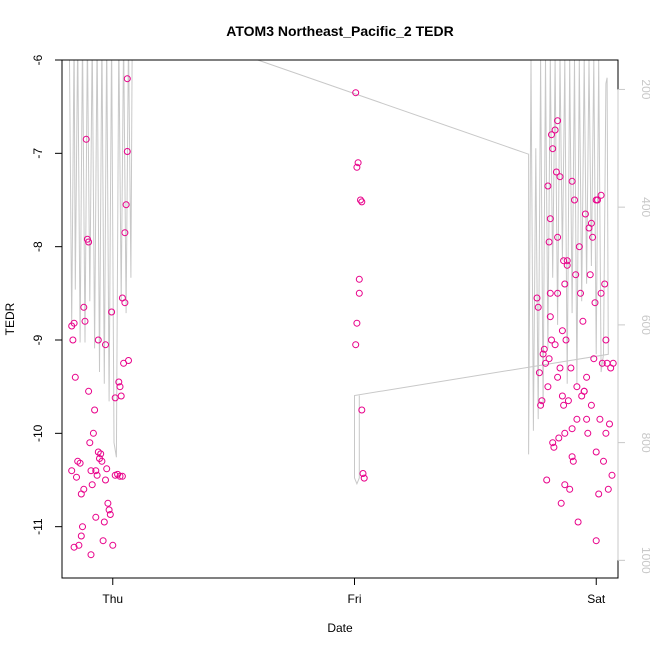 The height and width of the screenshot is (650, 650). Describe the element at coordinates (644, 325) in the screenshot. I see `y2-tick-label: 600` at that location.